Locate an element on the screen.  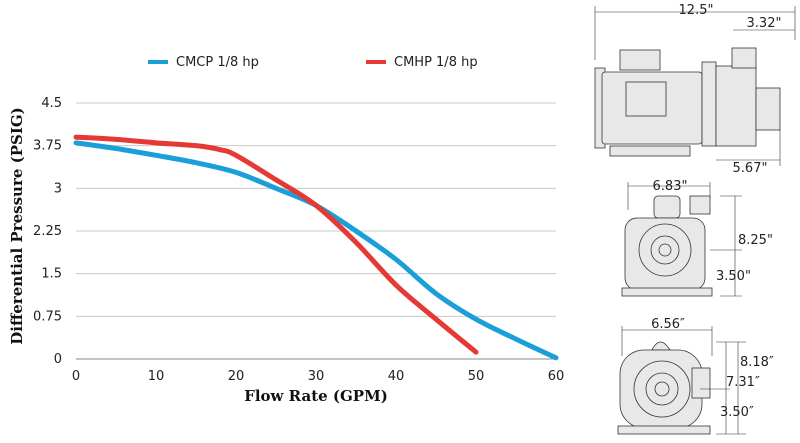
dim-alt-width: 6.56″ is located at coordinates (668, 324).